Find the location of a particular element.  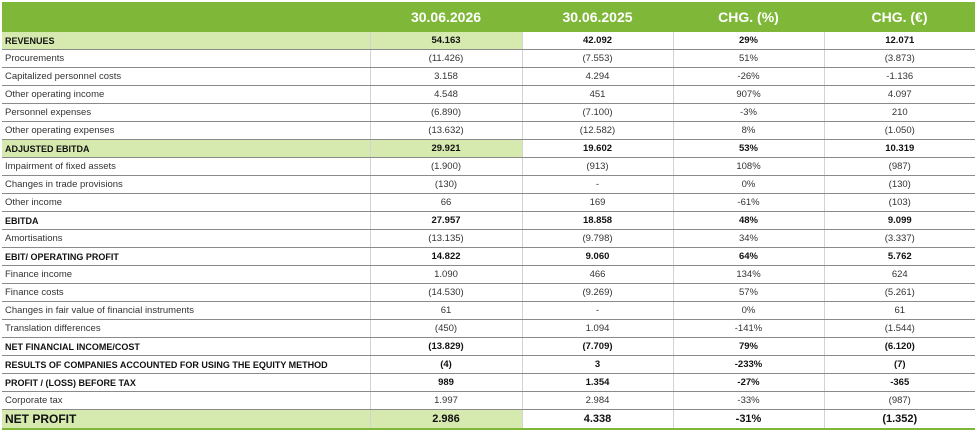

value-2025: 2.984 is located at coordinates (597, 400).